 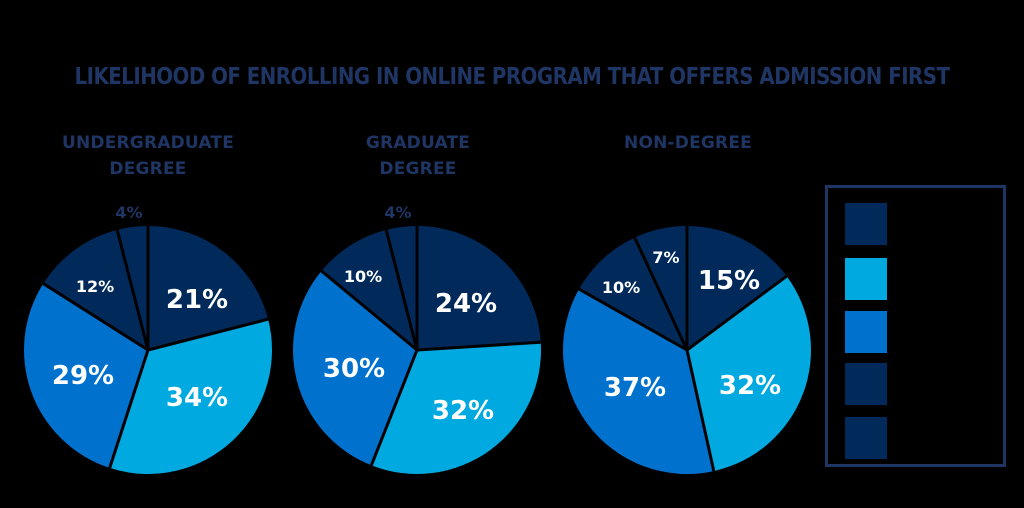 I want to click on pie-title-undergraduate: UNDERGRADUATE DEGREE, so click(x=148, y=156).